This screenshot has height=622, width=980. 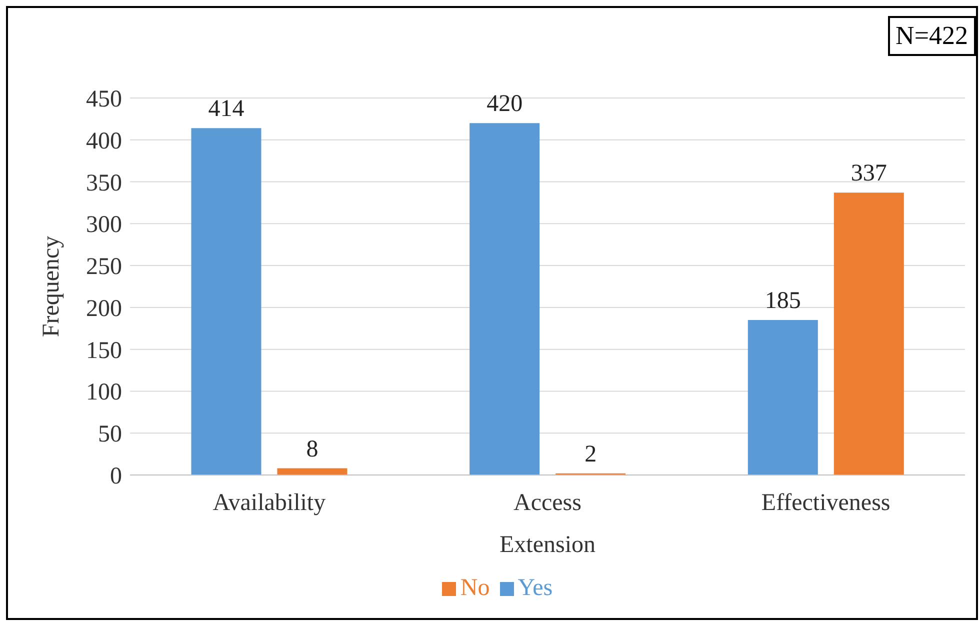 What do you see at coordinates (782, 301) in the screenshot?
I see `data-label: 185` at bounding box center [782, 301].